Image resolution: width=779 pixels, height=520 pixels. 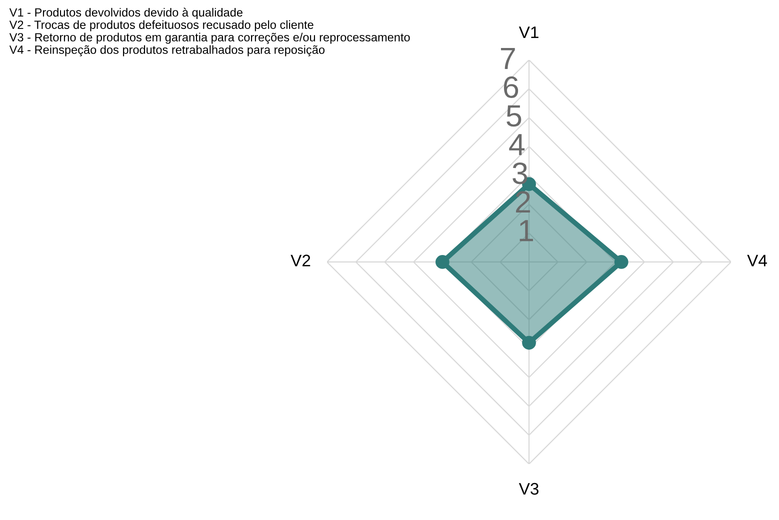 I want to click on y-tick-label: 3, so click(x=520, y=173).